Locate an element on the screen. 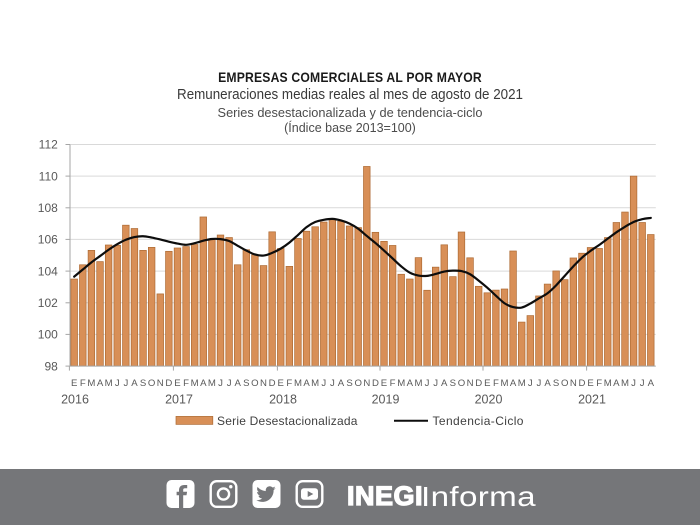 The height and width of the screenshot is (526, 700). svg-text: 100 is located at coordinates (48, 335).